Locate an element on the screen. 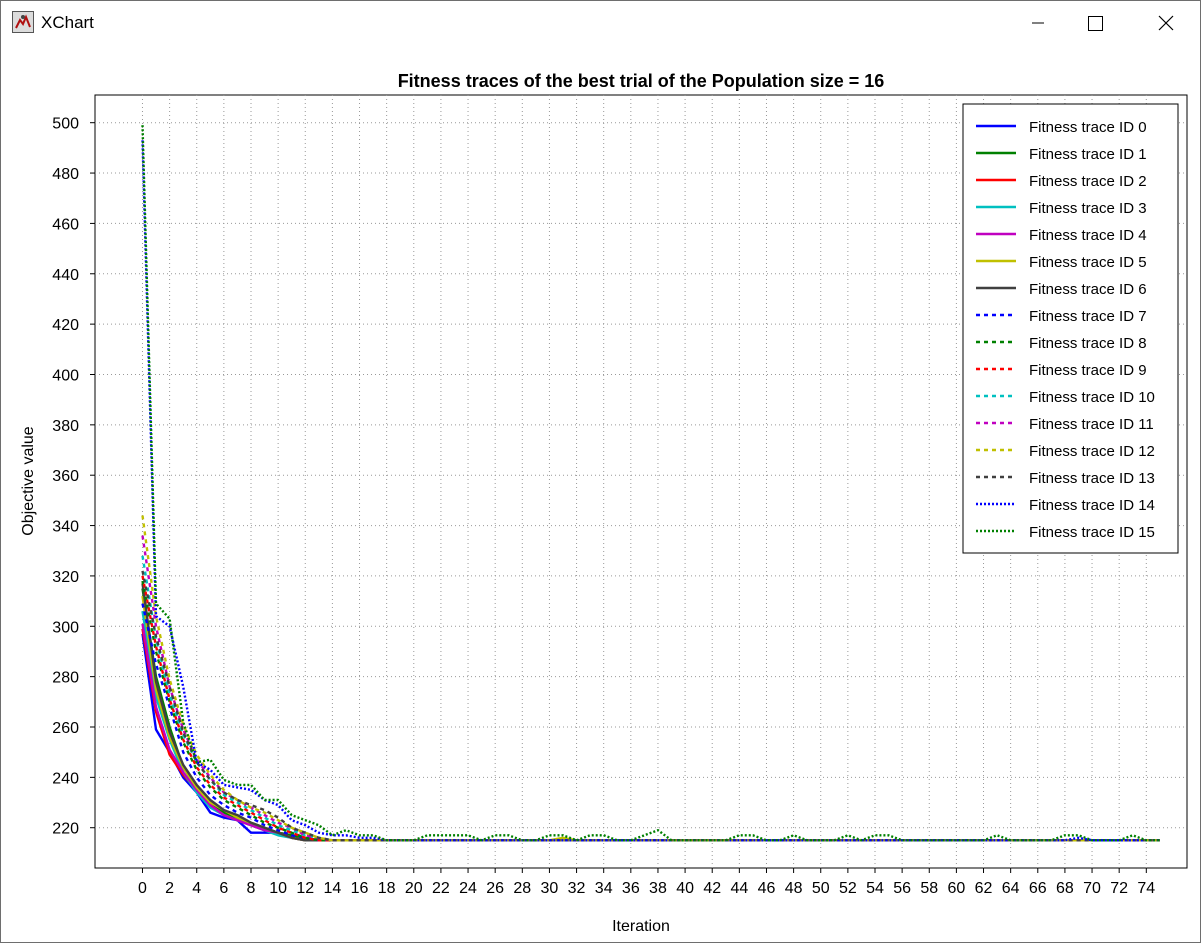  x-tick-label: 52 is located at coordinates (848, 888).